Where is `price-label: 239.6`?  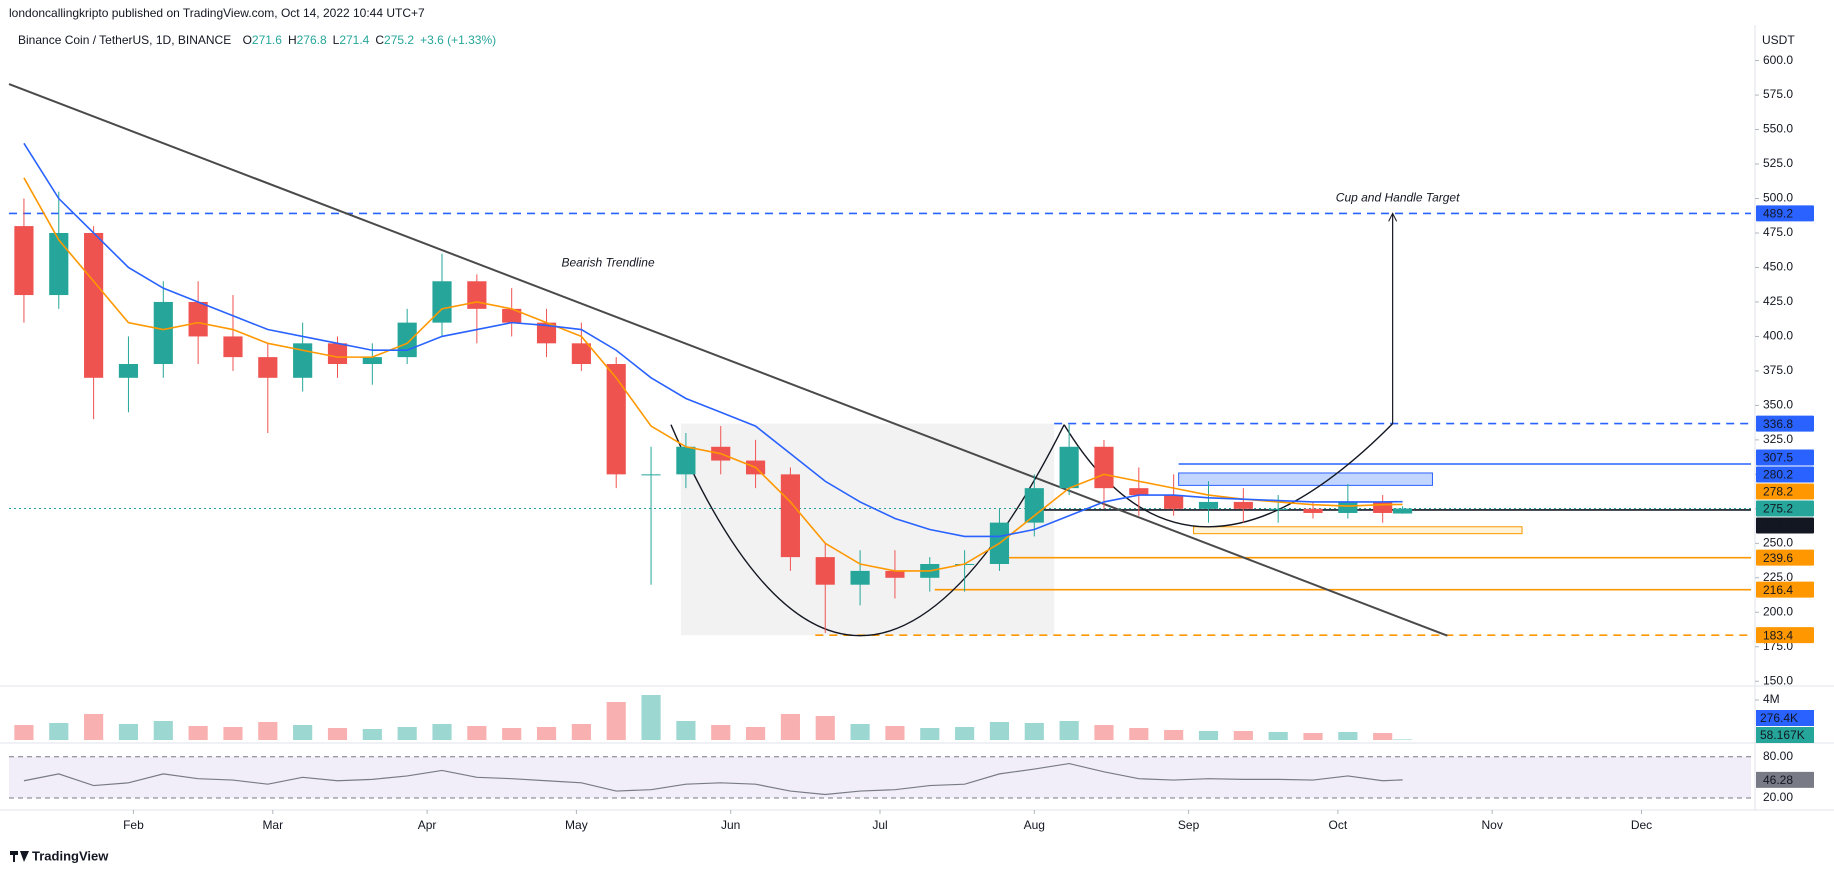
price-label: 239.6 is located at coordinates (1778, 558).